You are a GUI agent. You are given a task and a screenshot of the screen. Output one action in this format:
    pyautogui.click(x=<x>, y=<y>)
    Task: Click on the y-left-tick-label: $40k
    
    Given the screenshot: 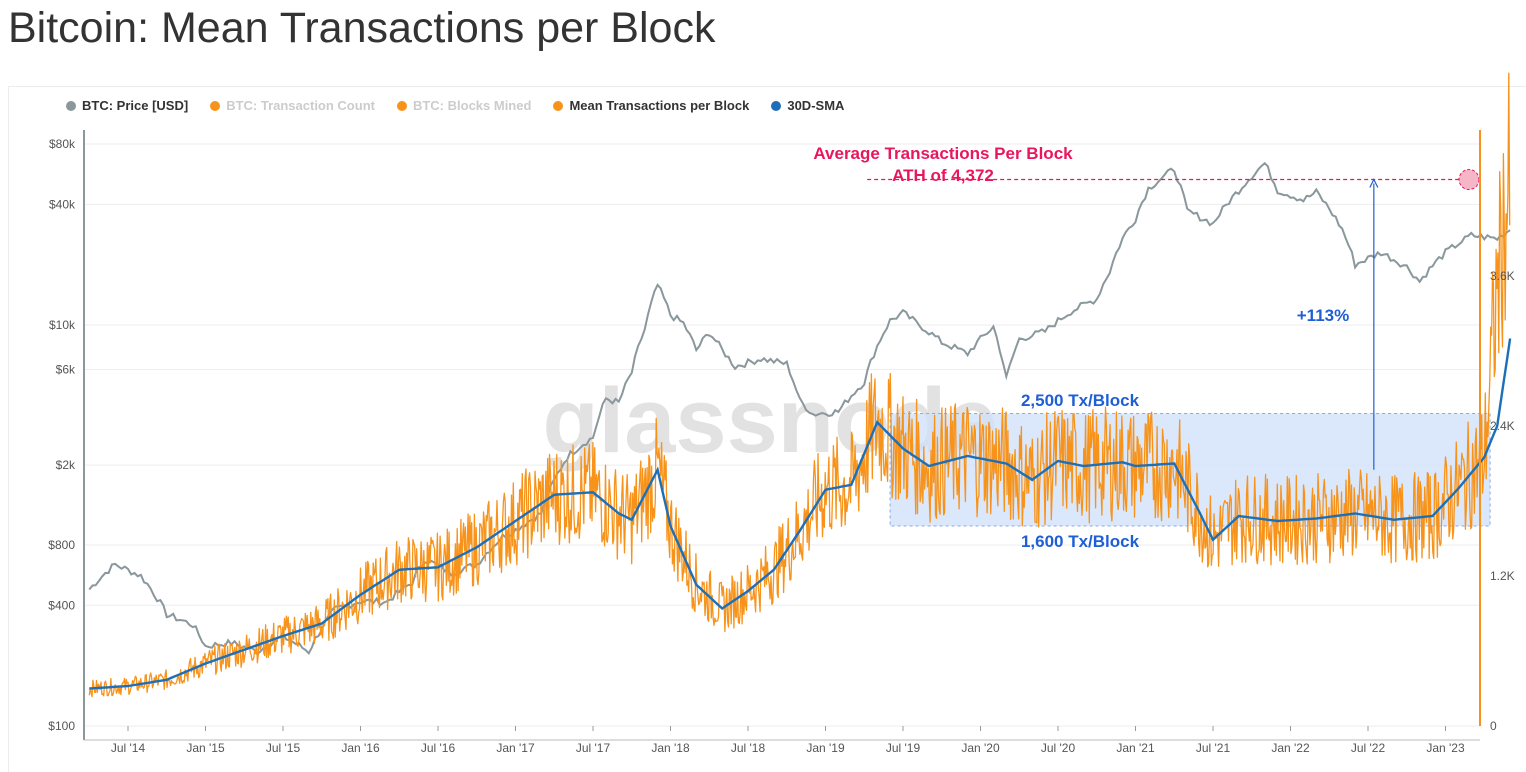 What is the action you would take?
    pyautogui.click(x=62, y=204)
    